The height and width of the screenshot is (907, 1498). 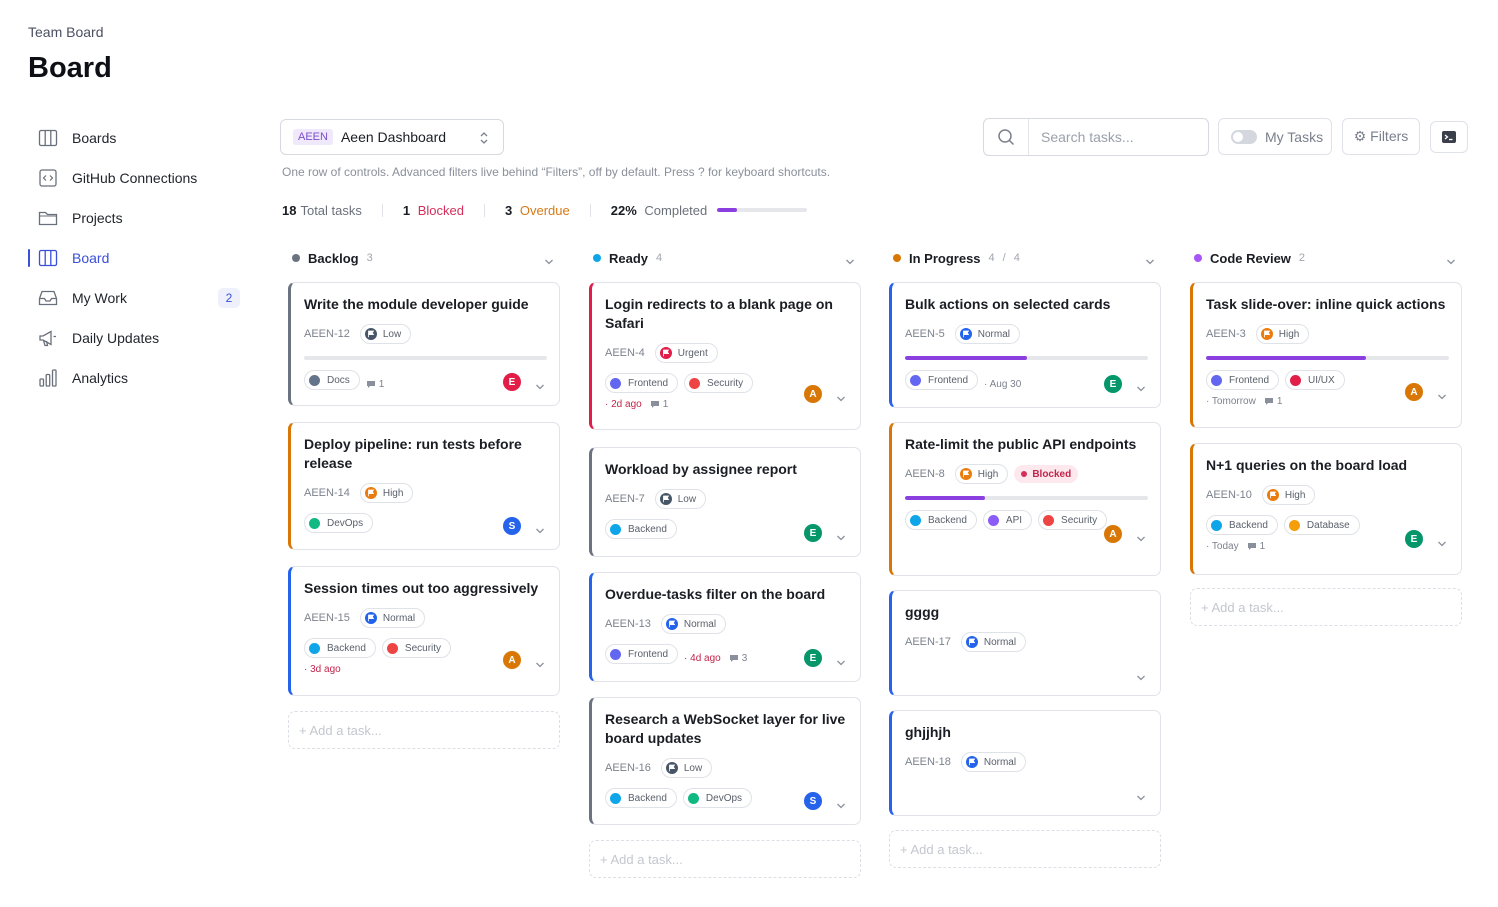 What do you see at coordinates (135, 258) in the screenshot?
I see `sidebar-item-board: Board` at bounding box center [135, 258].